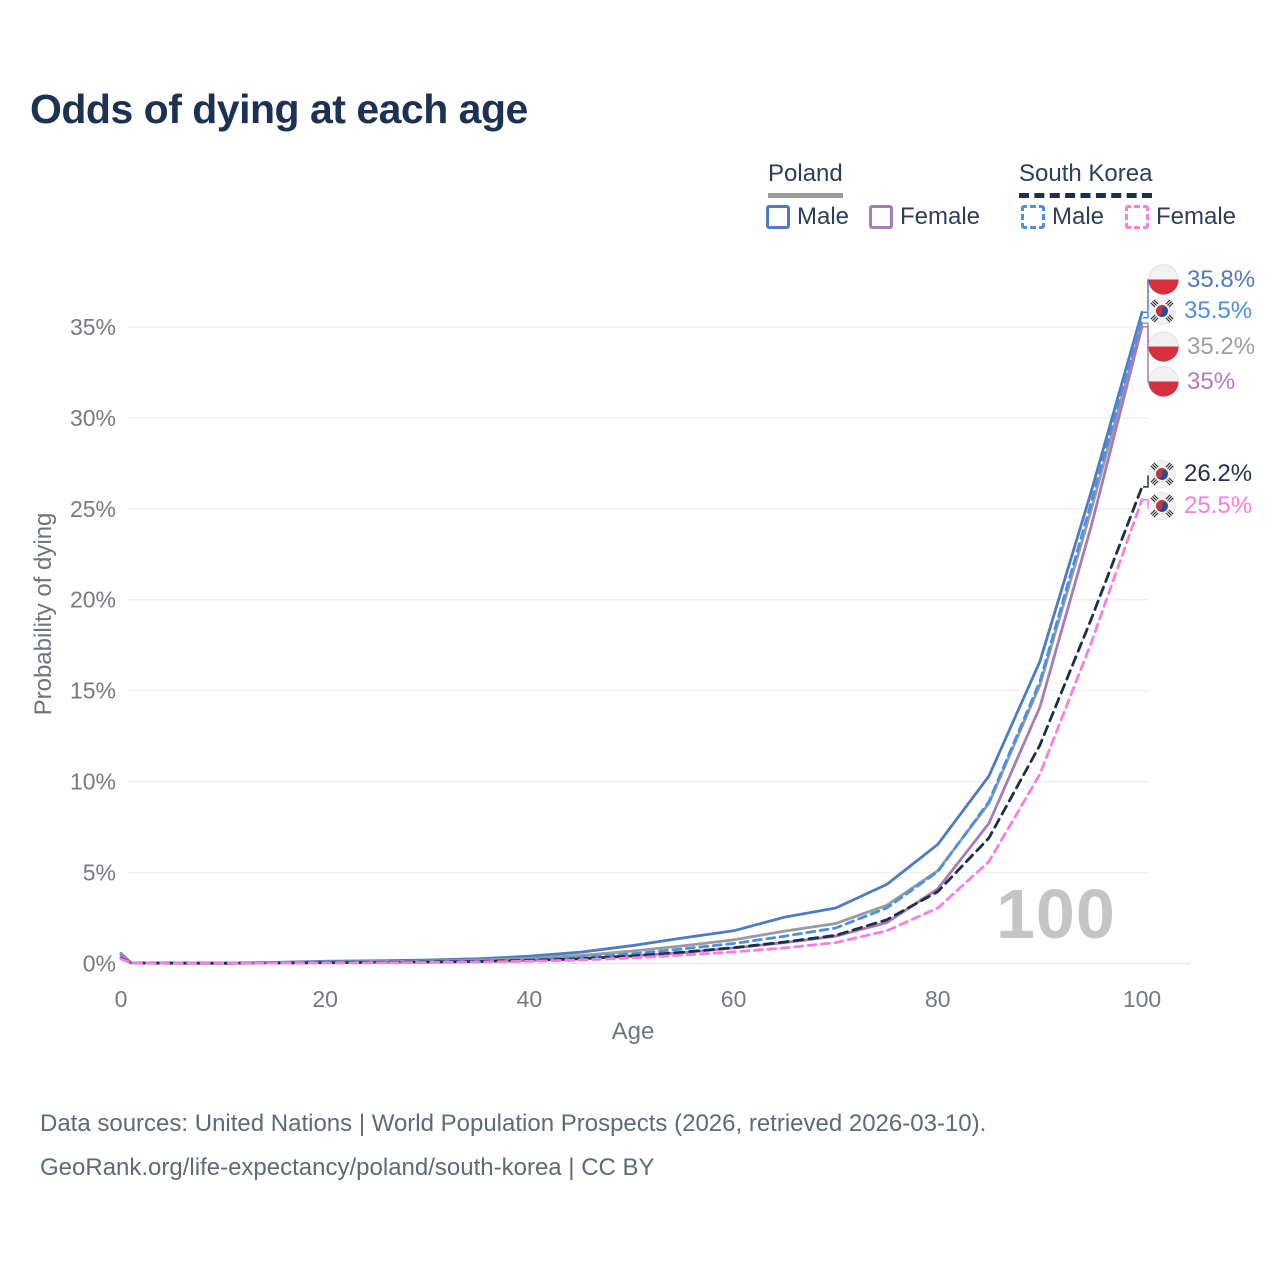 The width and height of the screenshot is (1280, 1280). I want to click on x-tick-20: 20, so click(325, 999).